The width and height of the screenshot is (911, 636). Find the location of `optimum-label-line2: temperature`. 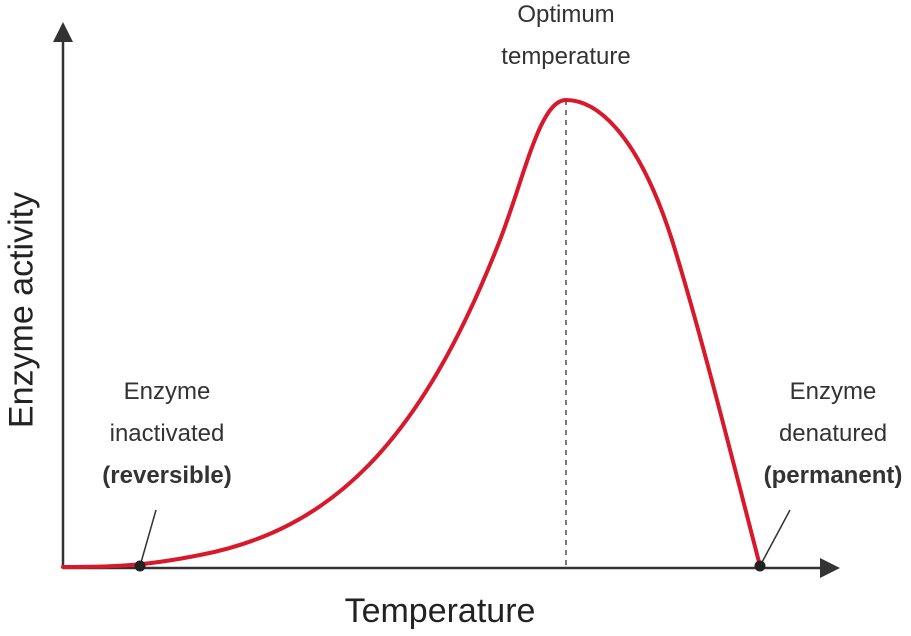

optimum-label-line2: temperature is located at coordinates (566, 56).